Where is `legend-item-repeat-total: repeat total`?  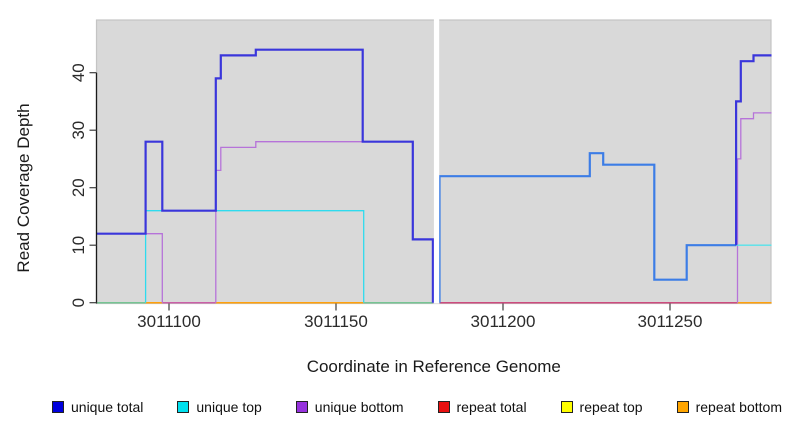 legend-item-repeat-total: repeat total is located at coordinates (482, 407).